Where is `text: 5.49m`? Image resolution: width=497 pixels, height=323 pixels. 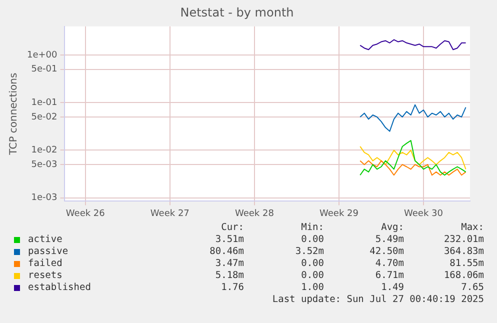 text: 5.49m is located at coordinates (389, 240).